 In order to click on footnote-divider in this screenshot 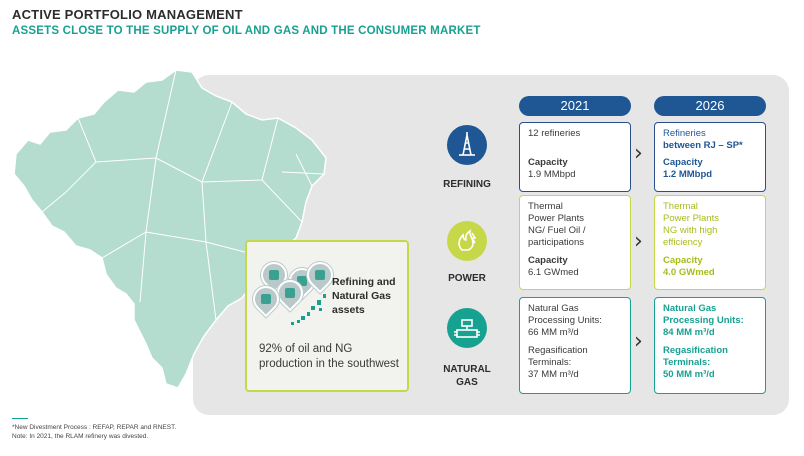, I will do `click(20, 418)`.